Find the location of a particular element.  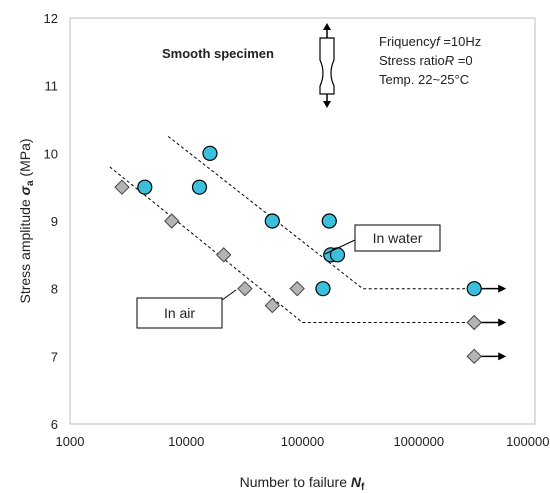

y-axis-label: Stress amplitude σa (MPa) is located at coordinates (26, 220).